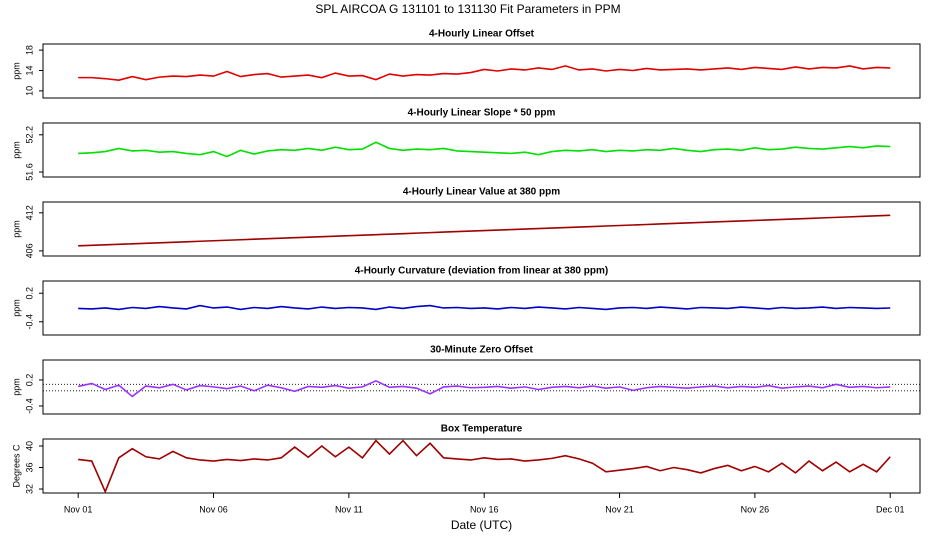 The width and height of the screenshot is (936, 540). Describe the element at coordinates (29, 50) in the screenshot. I see `y-tick-label: 18` at that location.